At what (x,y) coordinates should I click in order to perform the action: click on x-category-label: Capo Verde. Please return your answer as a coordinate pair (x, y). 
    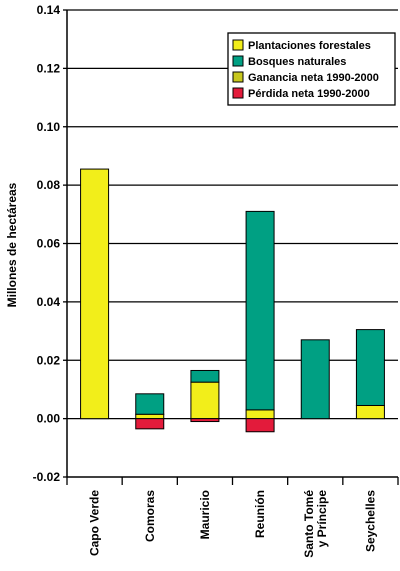
    Looking at the image, I should click on (95, 523).